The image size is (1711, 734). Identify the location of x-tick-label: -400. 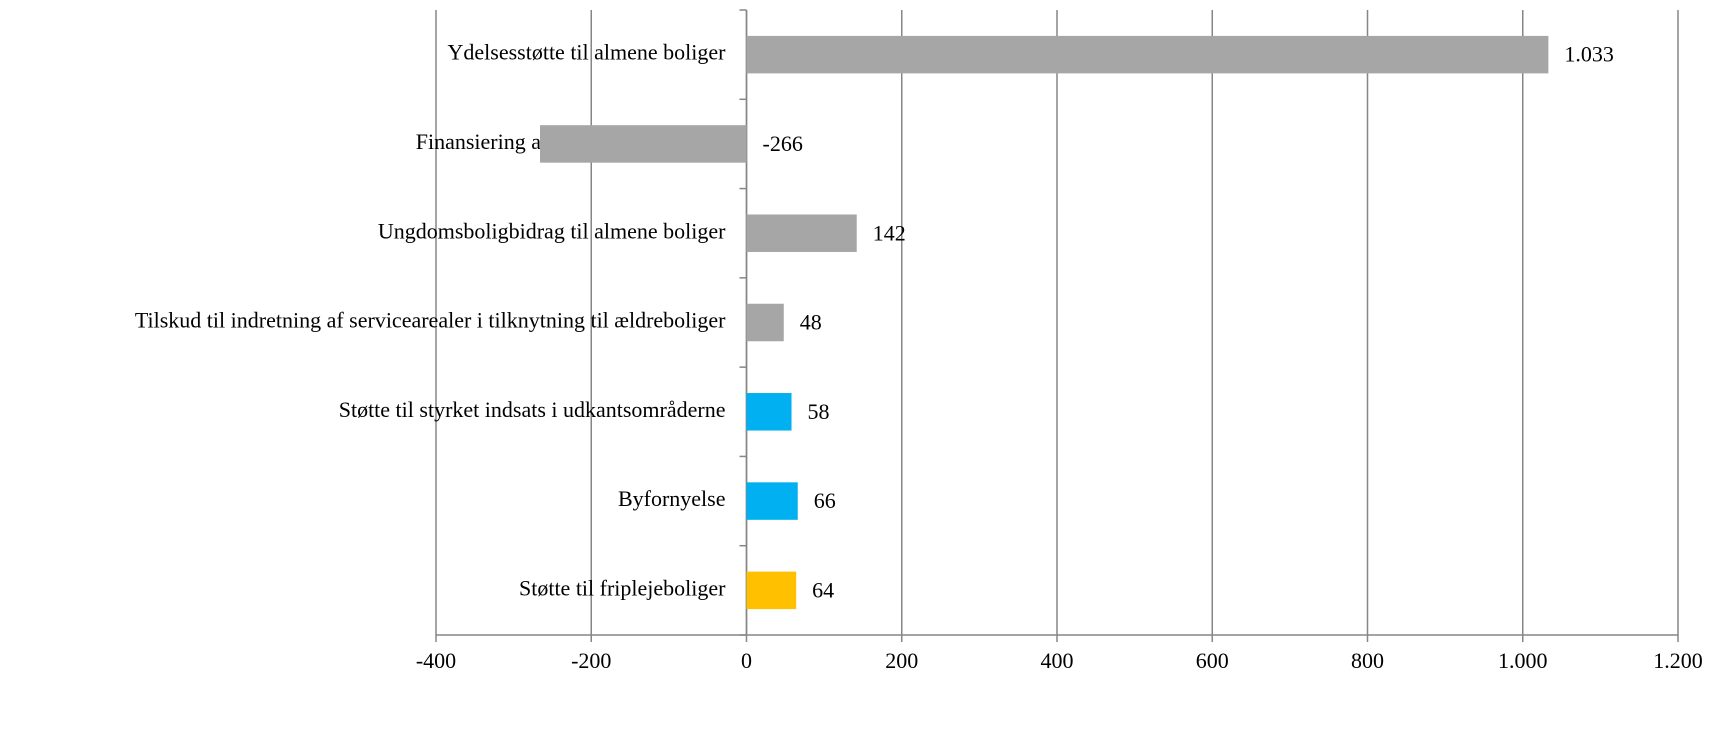
(436, 660).